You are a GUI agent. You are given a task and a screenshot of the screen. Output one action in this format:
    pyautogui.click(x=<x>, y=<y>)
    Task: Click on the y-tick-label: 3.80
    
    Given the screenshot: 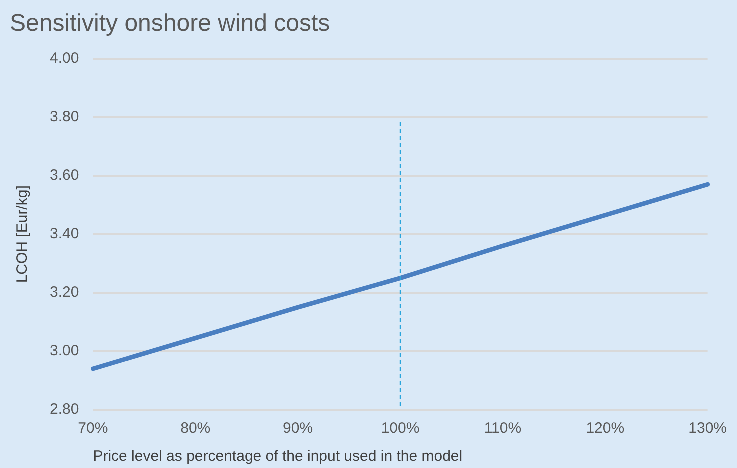 What is the action you would take?
    pyautogui.click(x=65, y=117)
    